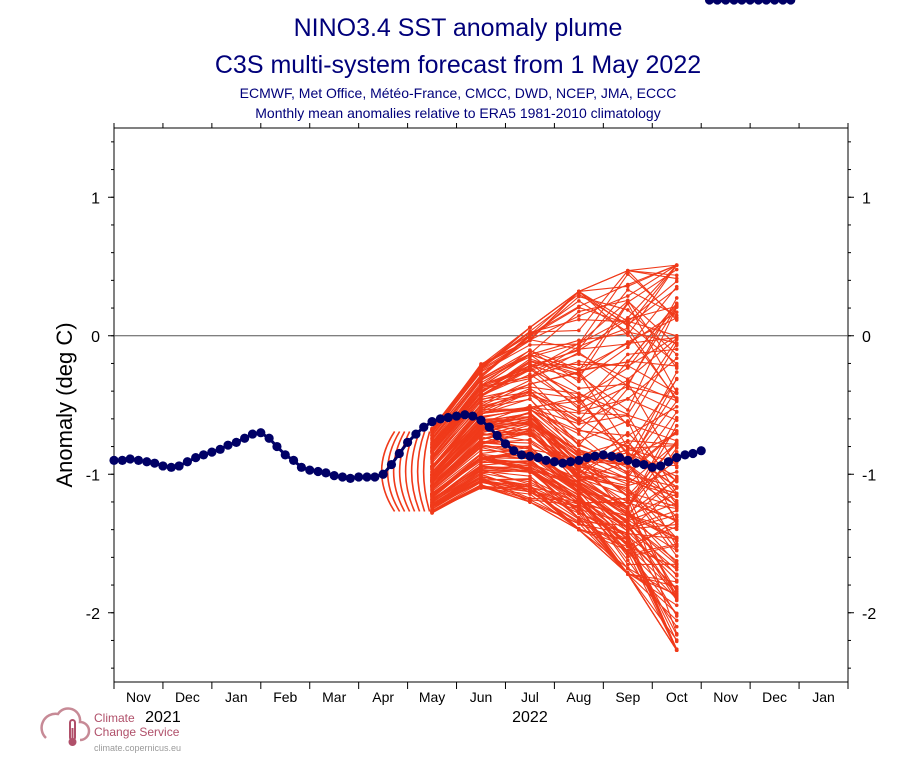 This screenshot has width=916, height=775. Describe the element at coordinates (93, 475) in the screenshot. I see `y-tick-label-left: -1` at that location.